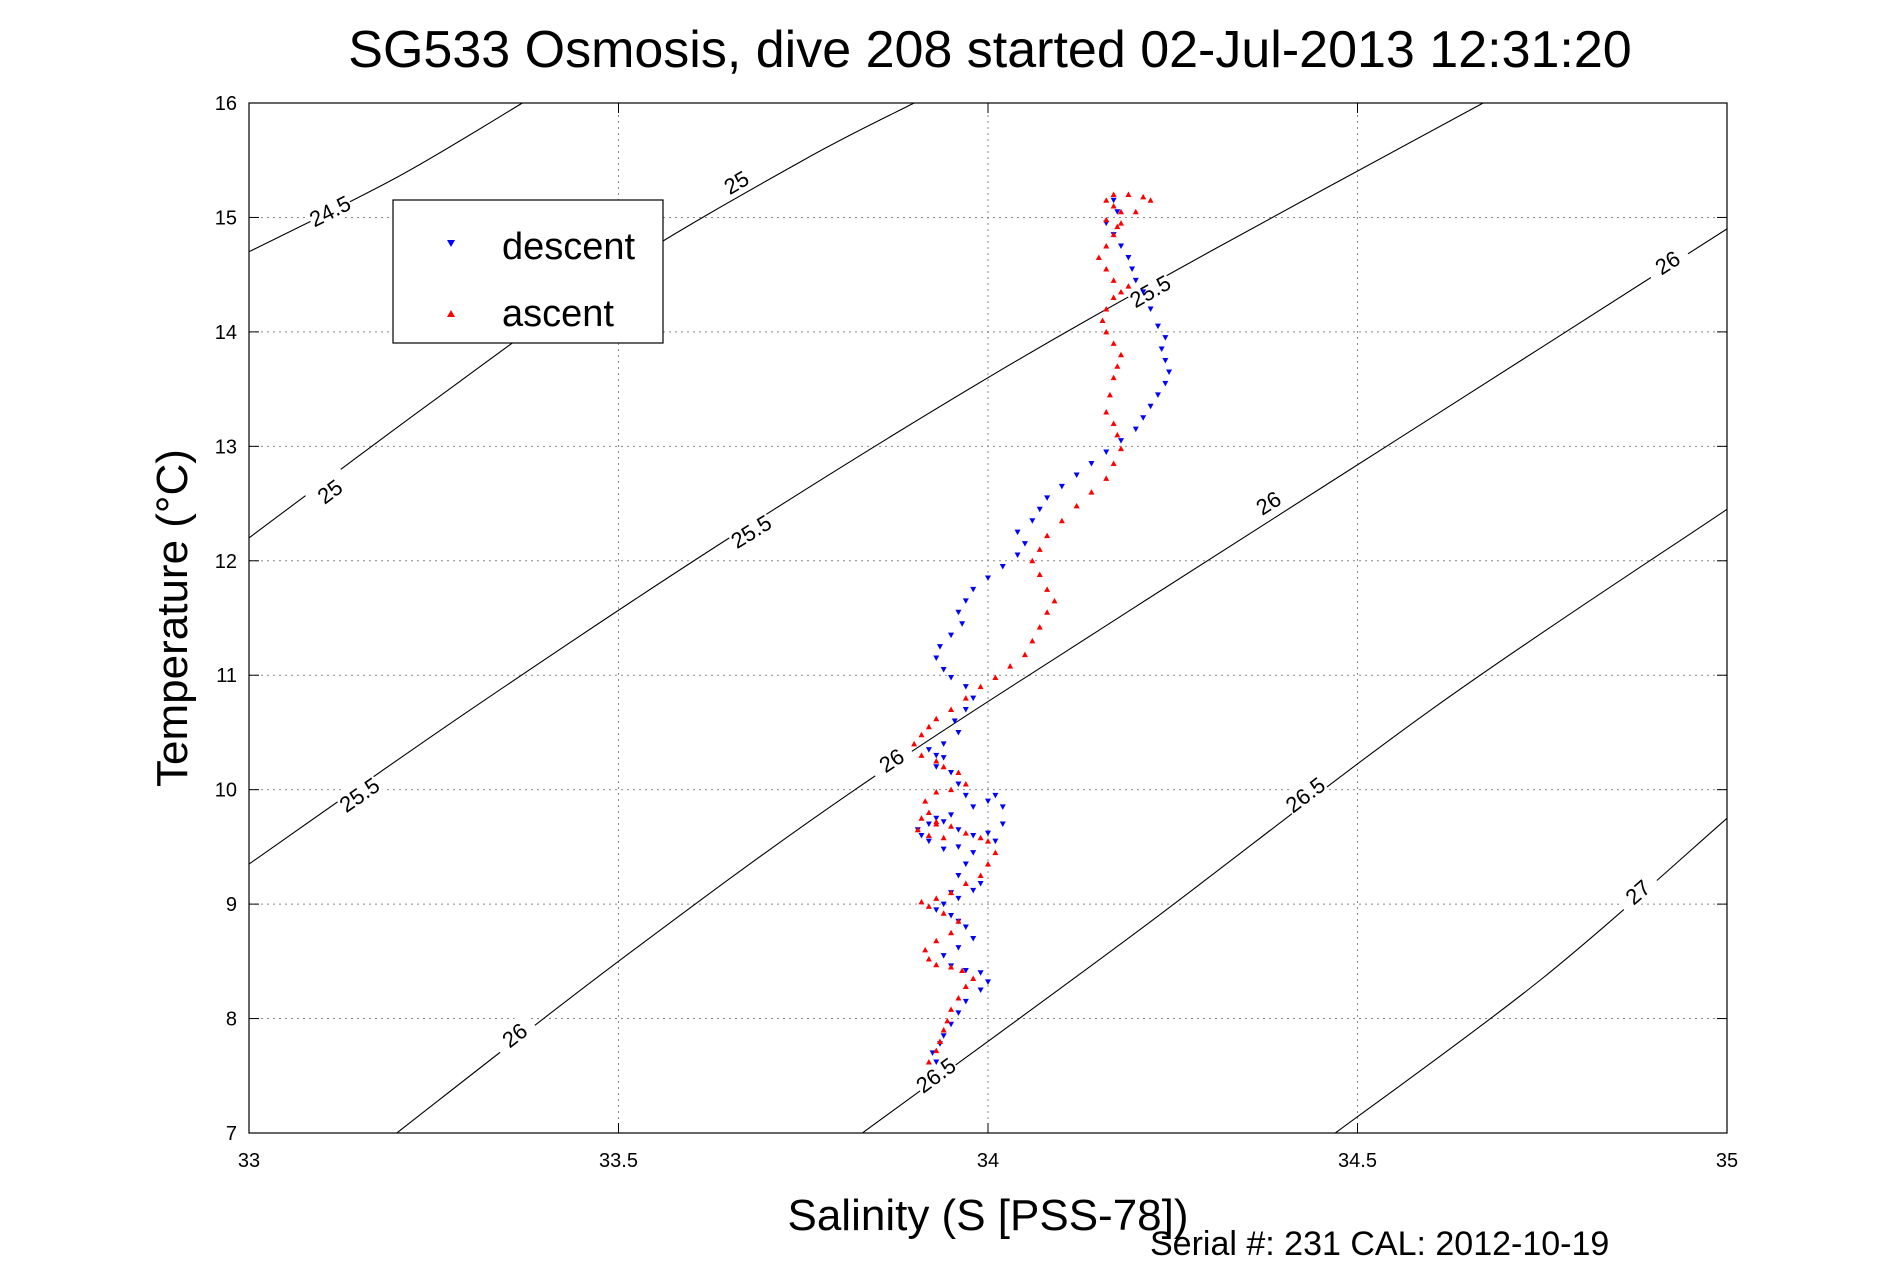  What do you see at coordinates (231, 1134) in the screenshot?
I see `y-tick-label: 7` at bounding box center [231, 1134].